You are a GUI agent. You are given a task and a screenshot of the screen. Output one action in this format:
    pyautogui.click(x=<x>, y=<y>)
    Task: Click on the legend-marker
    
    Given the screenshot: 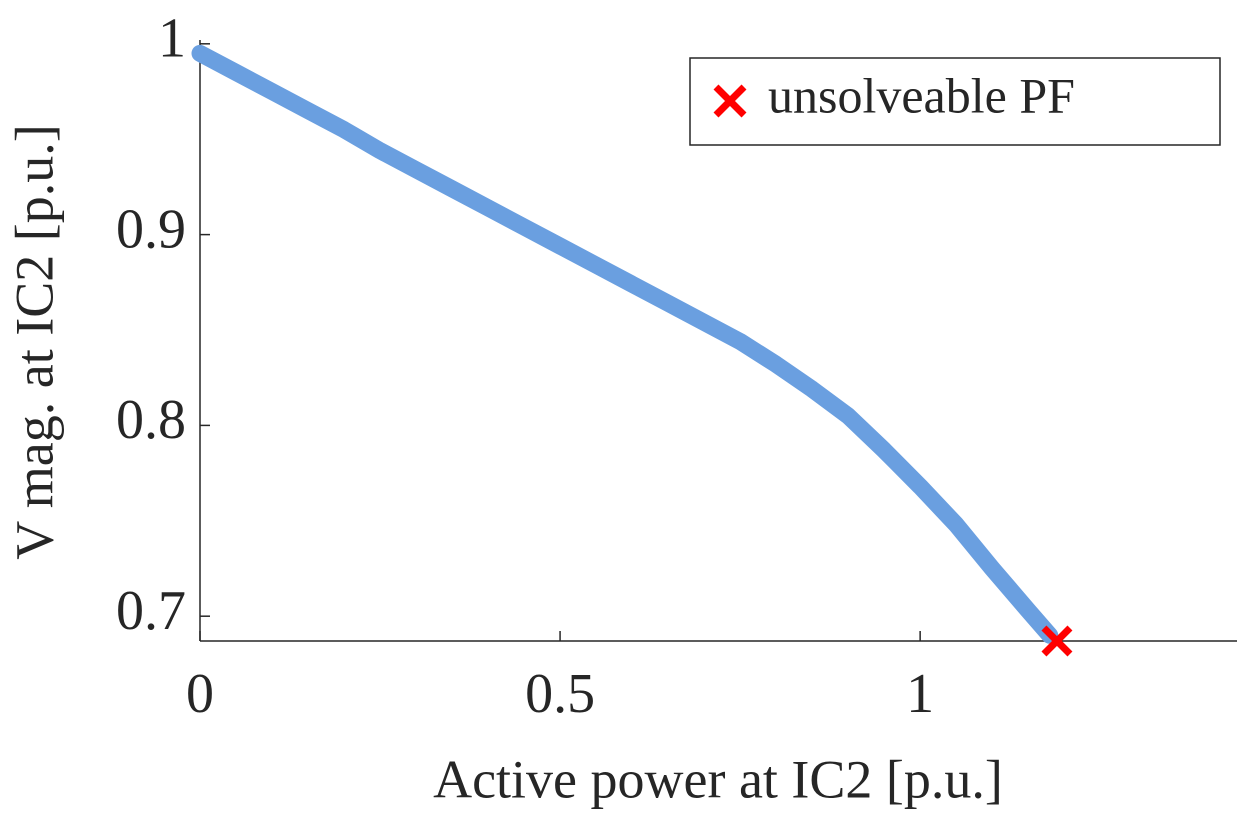 What is the action you would take?
    pyautogui.click(x=730, y=101)
    